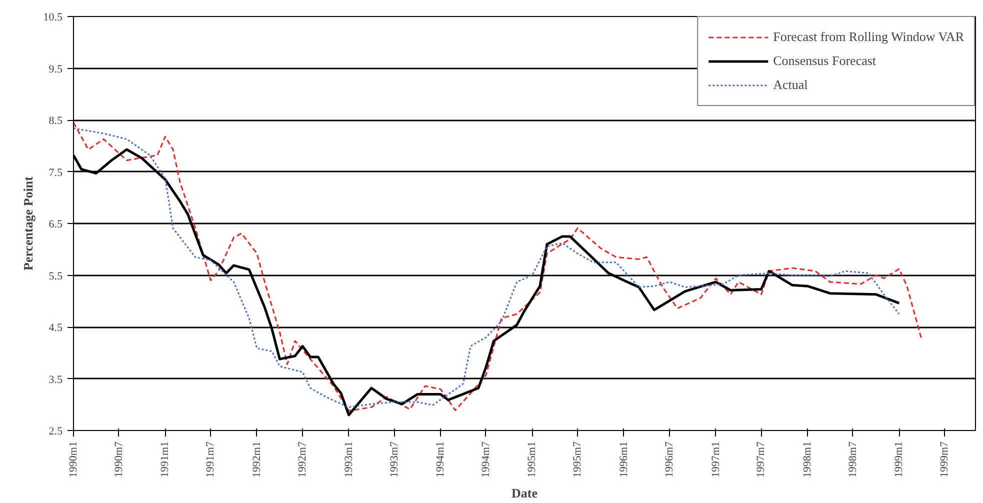  Describe the element at coordinates (53, 18) in the screenshot. I see `y-tick-label: 10.5` at that location.